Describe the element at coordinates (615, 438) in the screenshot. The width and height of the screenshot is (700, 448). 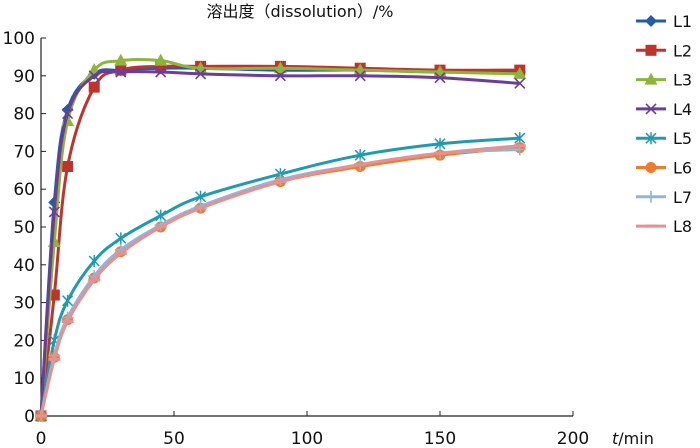
I see `x-axis-var: t` at that location.